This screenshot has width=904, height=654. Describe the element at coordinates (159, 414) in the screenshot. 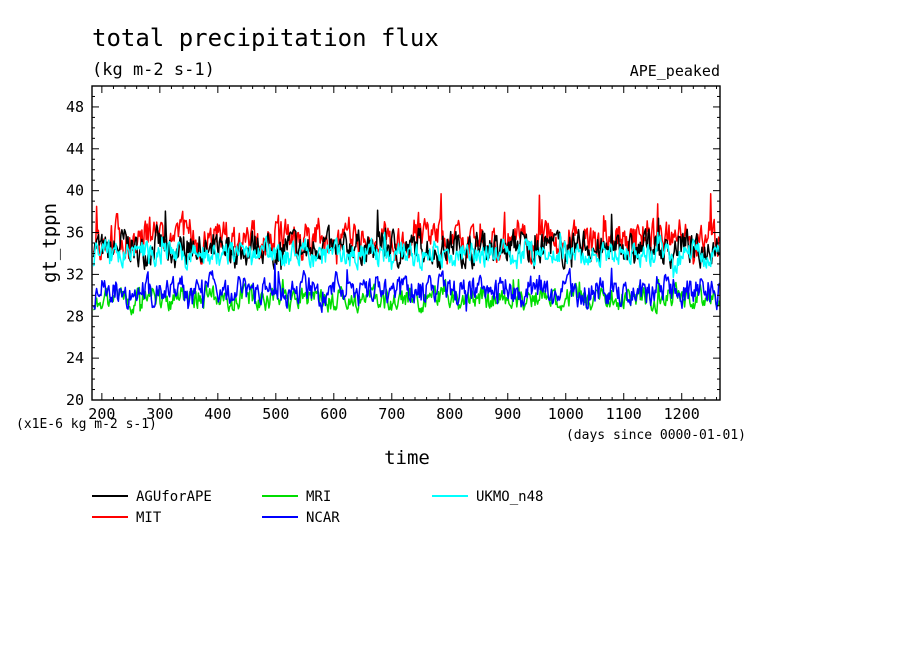

I see `x-tick-label: 300` at that location.